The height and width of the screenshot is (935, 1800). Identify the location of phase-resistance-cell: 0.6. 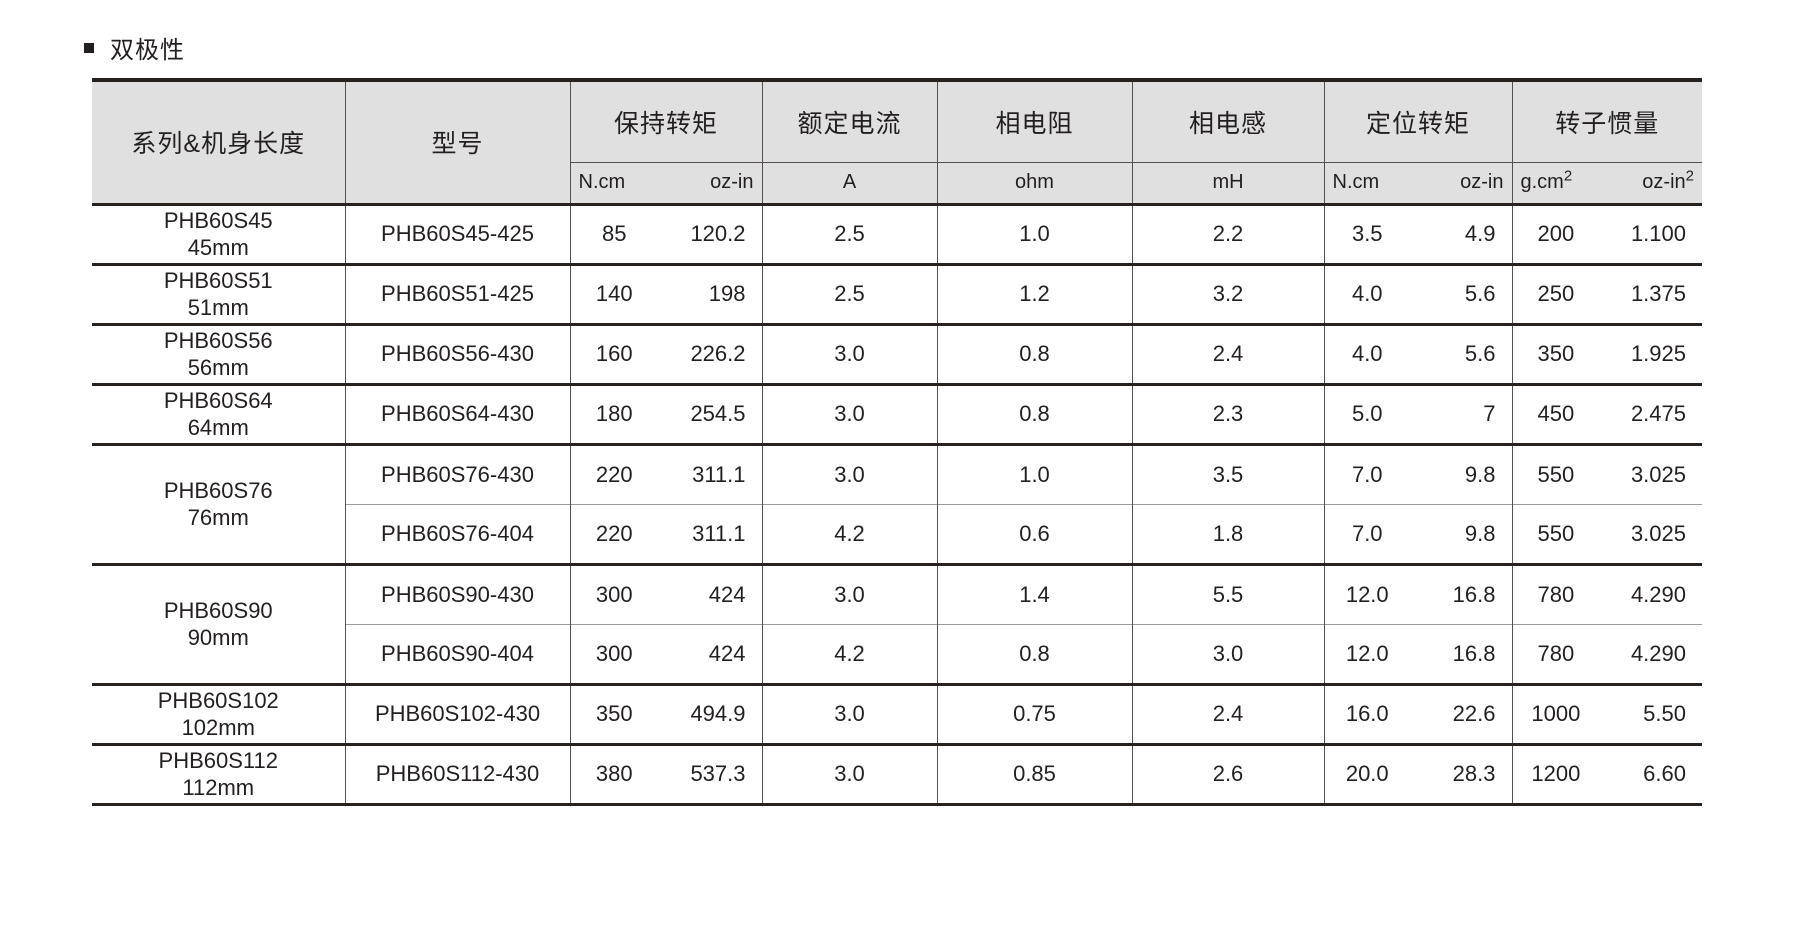
(1034, 533).